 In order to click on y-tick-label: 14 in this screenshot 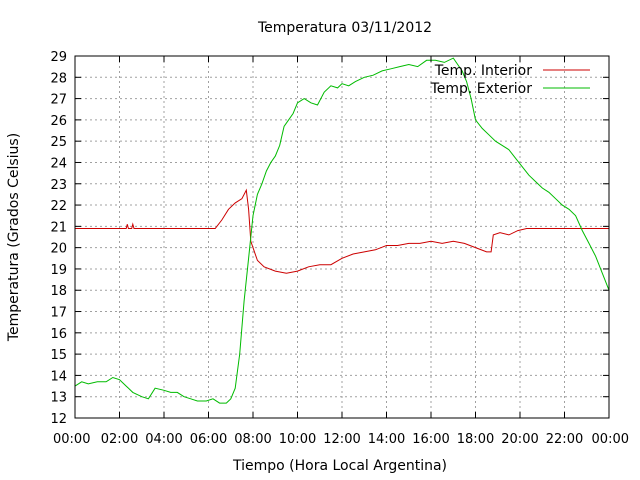, I will do `click(58, 376)`.